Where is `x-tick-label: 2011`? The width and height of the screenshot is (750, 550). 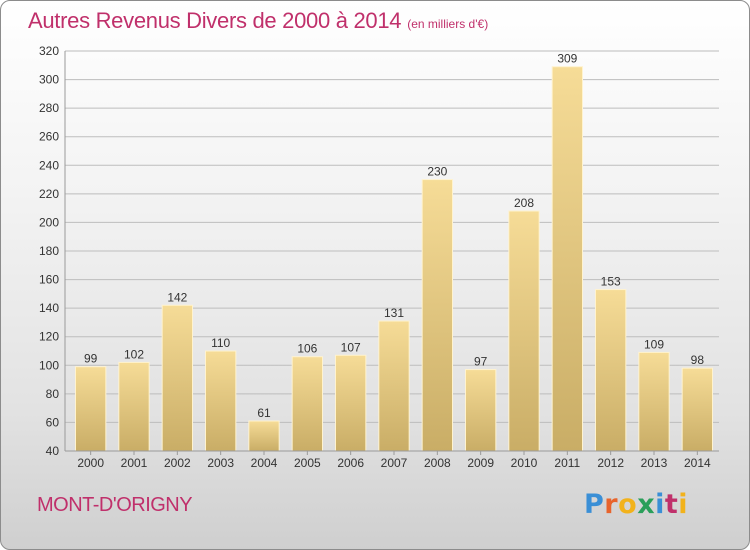 x-tick-label: 2011 is located at coordinates (567, 463).